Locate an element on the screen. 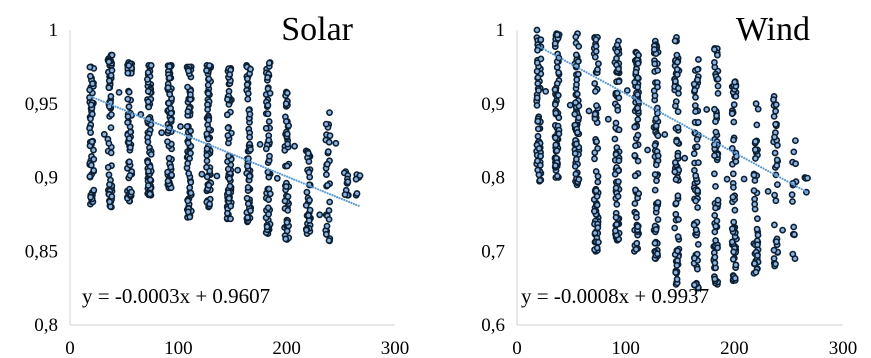 The image size is (871, 358). wind-trendline is located at coordinates (672, 119).